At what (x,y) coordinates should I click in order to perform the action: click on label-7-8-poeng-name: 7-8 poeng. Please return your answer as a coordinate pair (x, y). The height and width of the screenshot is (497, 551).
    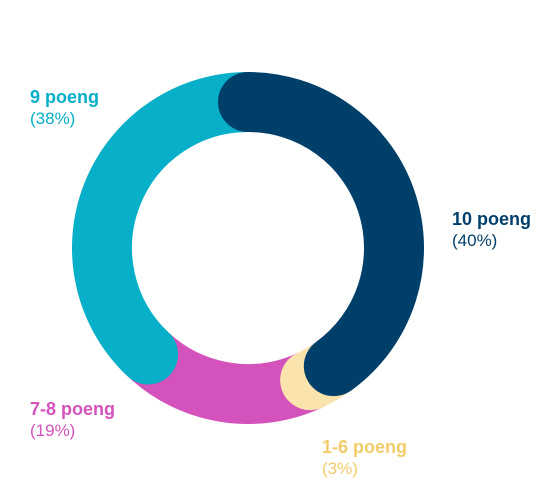
    Looking at the image, I should click on (73, 409).